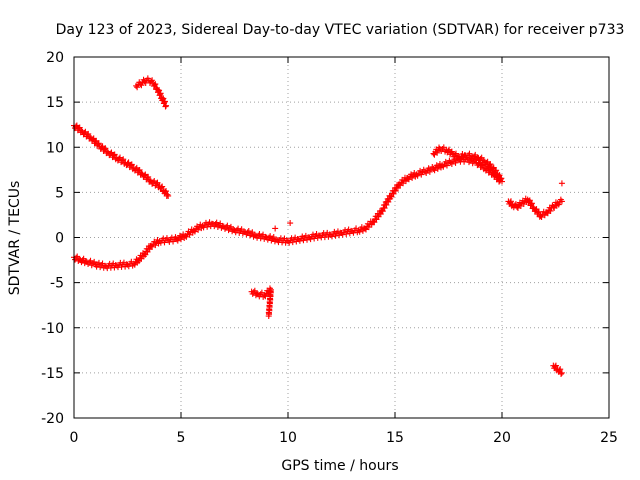 The image size is (640, 480). What do you see at coordinates (121, 160) in the screenshot?
I see `series-early-descending-arc` at bounding box center [121, 160].